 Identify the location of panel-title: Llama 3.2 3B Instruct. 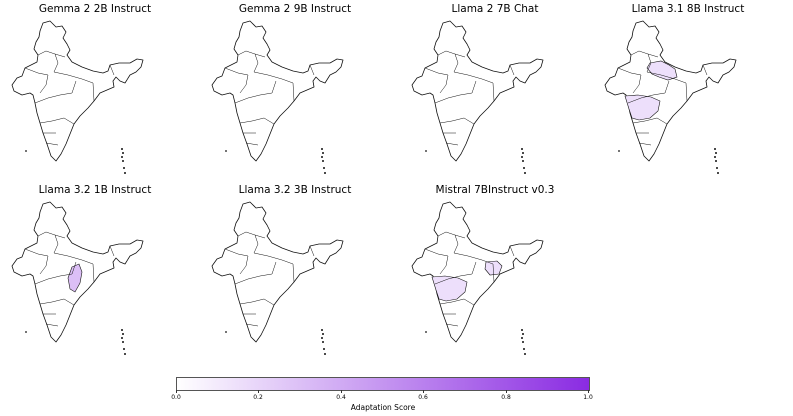
(295, 190).